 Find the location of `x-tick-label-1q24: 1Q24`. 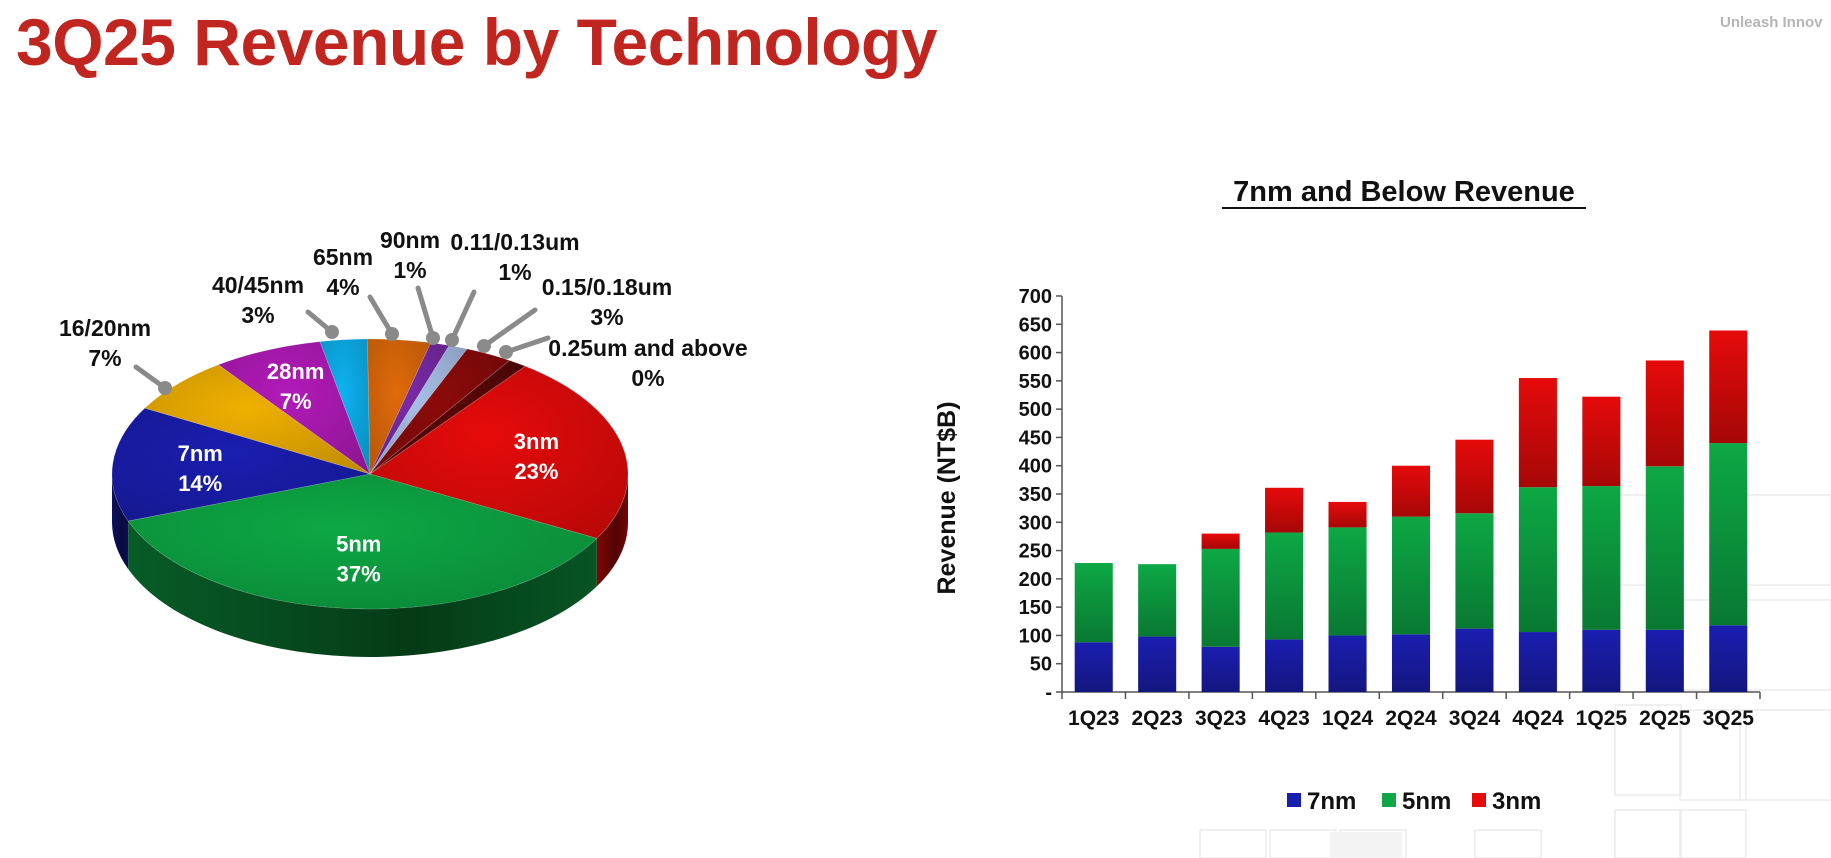

x-tick-label-1q24: 1Q24 is located at coordinates (1348, 718).